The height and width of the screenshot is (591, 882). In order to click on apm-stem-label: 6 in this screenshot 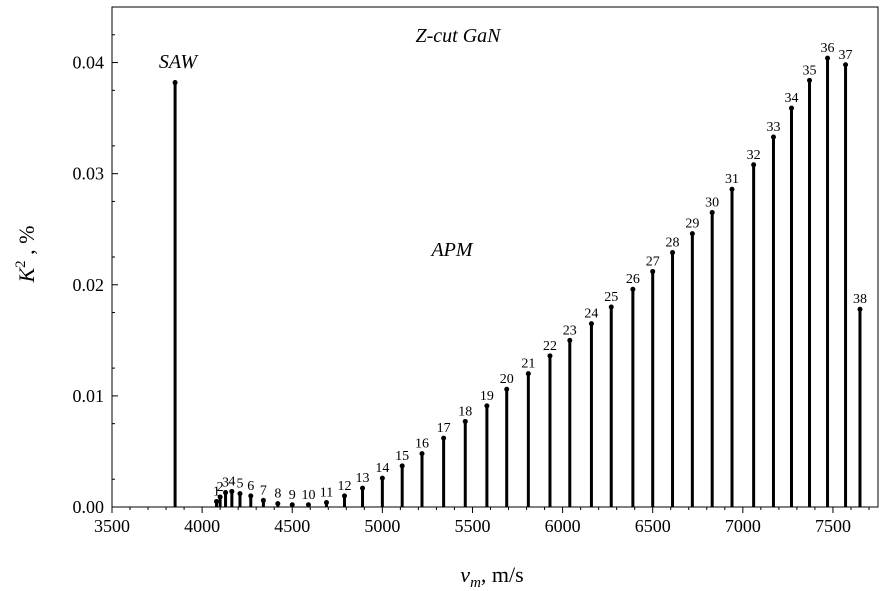, I will do `click(250, 486)`.